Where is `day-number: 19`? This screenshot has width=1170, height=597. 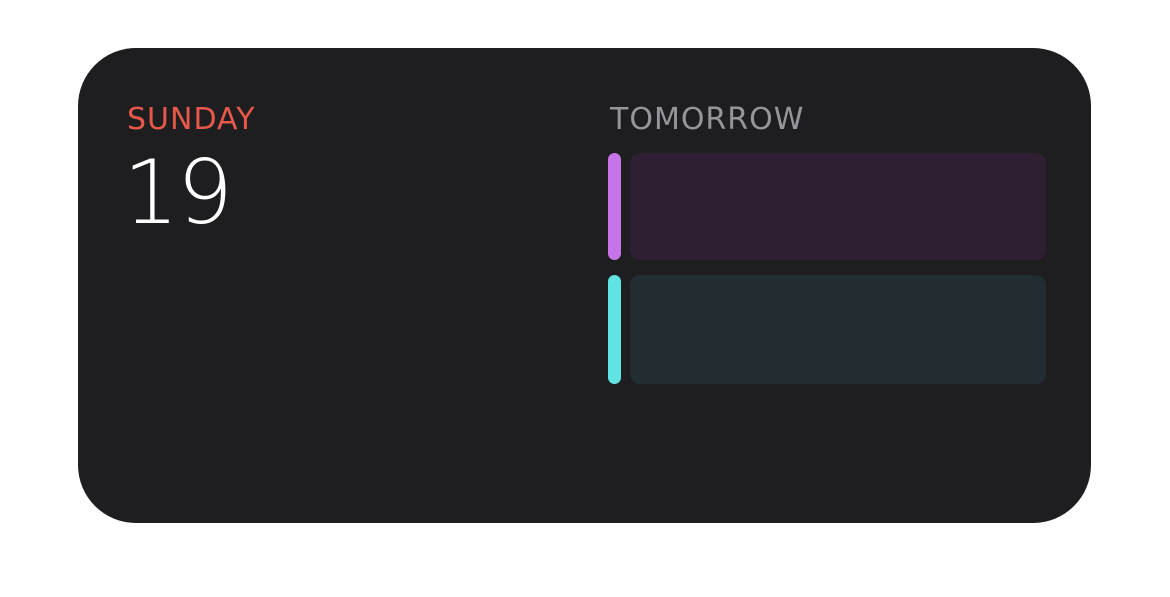 day-number: 19 is located at coordinates (178, 192).